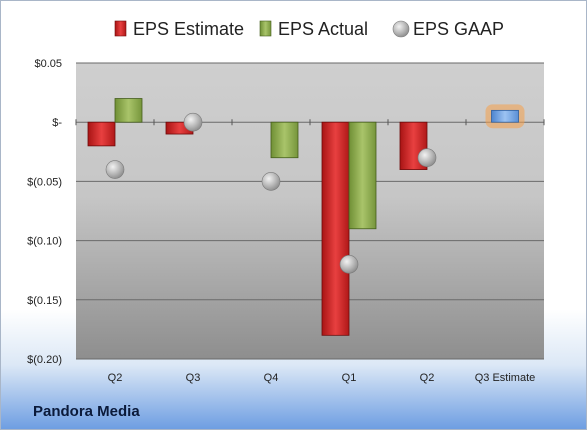 The image size is (587, 431). What do you see at coordinates (458, 29) in the screenshot?
I see `legend-label: EPS GAAP` at bounding box center [458, 29].